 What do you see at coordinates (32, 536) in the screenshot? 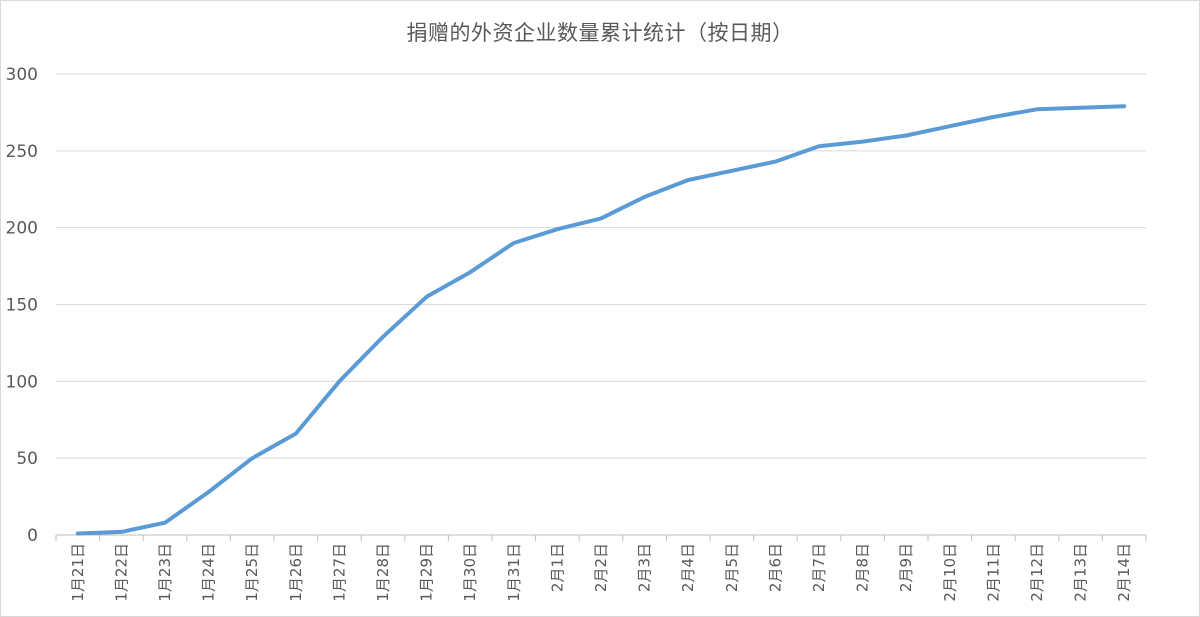
I see `y-tick-label-0: 0` at bounding box center [32, 536].